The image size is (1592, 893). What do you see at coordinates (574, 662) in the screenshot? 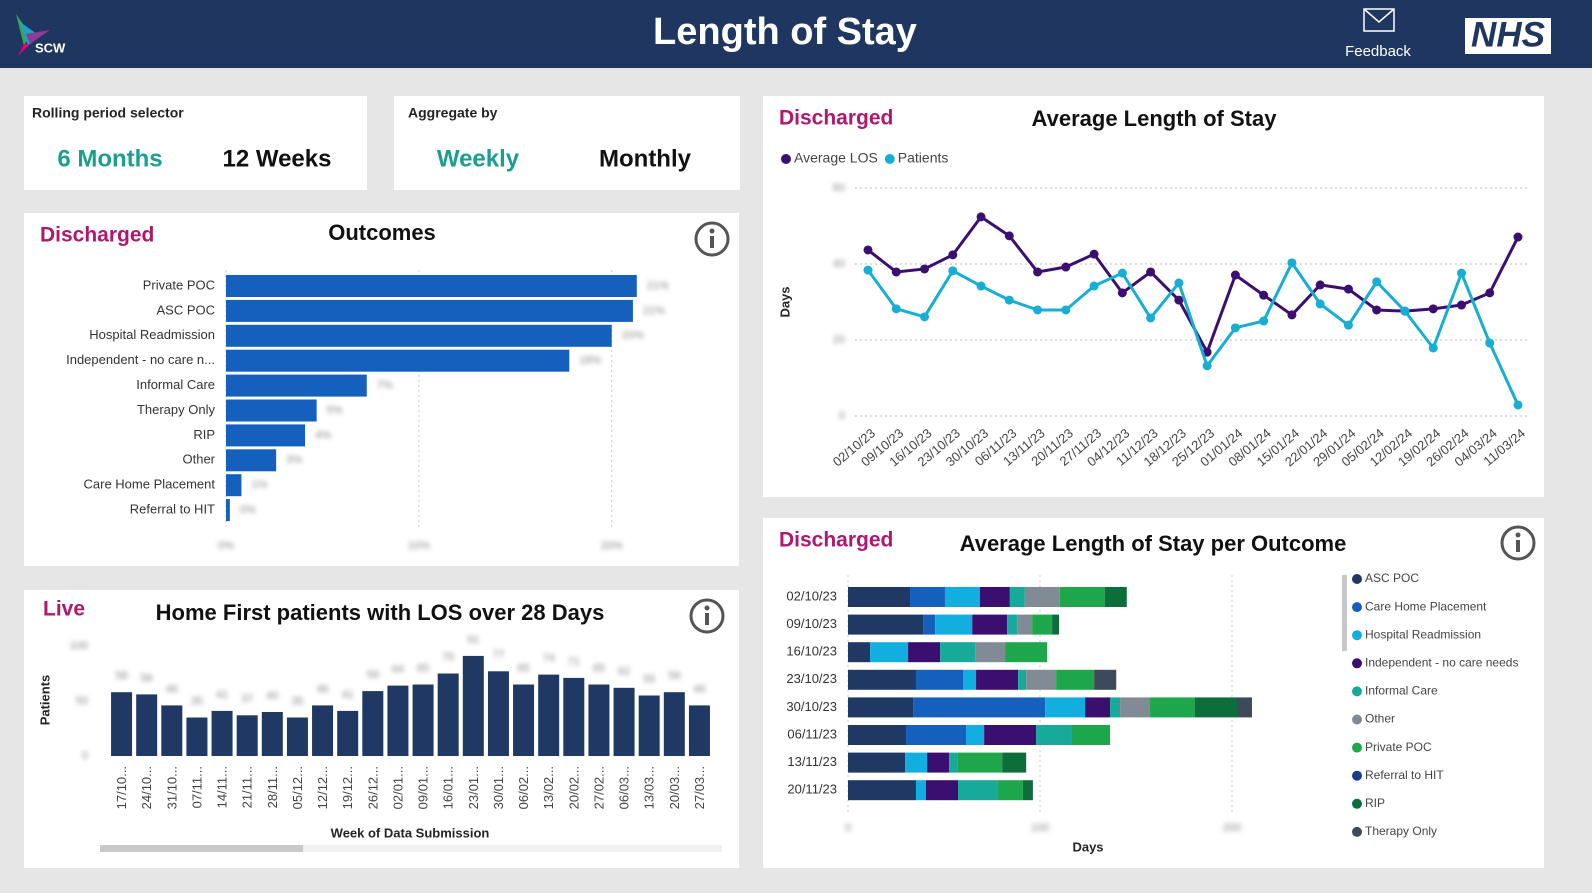
I see `value-label: 71` at bounding box center [574, 662].